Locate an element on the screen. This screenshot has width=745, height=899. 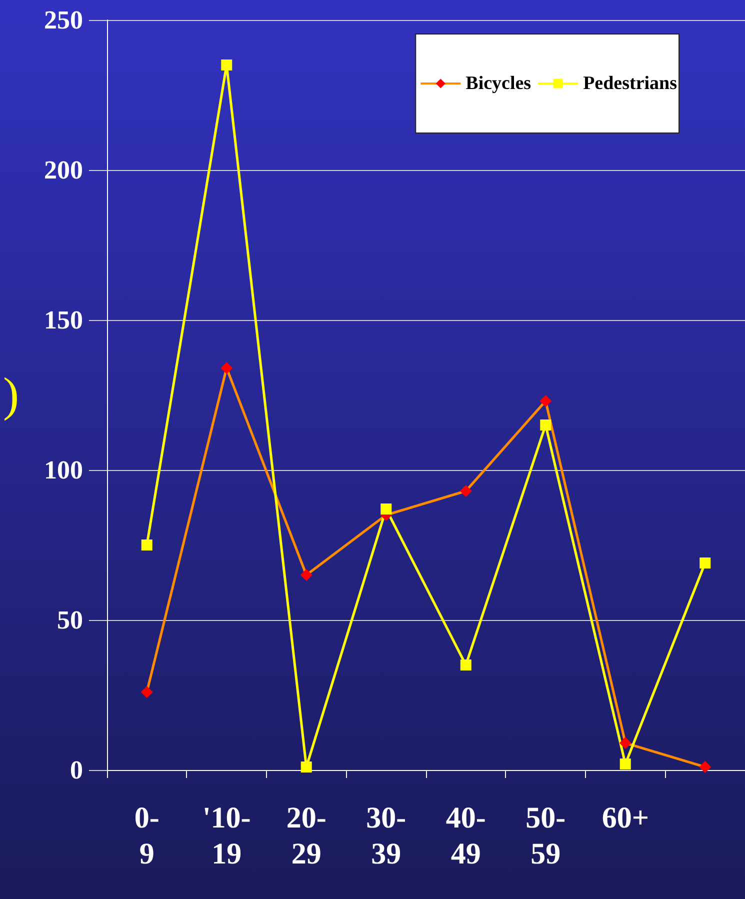
y-tick-label: 100 is located at coordinates (63, 470).